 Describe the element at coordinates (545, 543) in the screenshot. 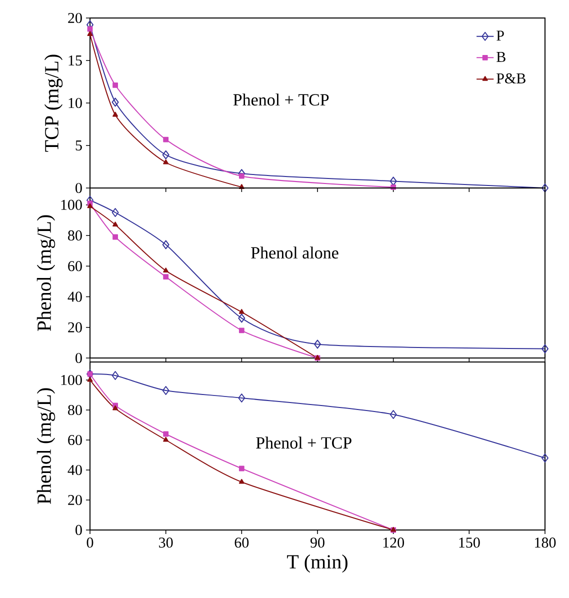

I see `x-tick-label: 180` at that location.